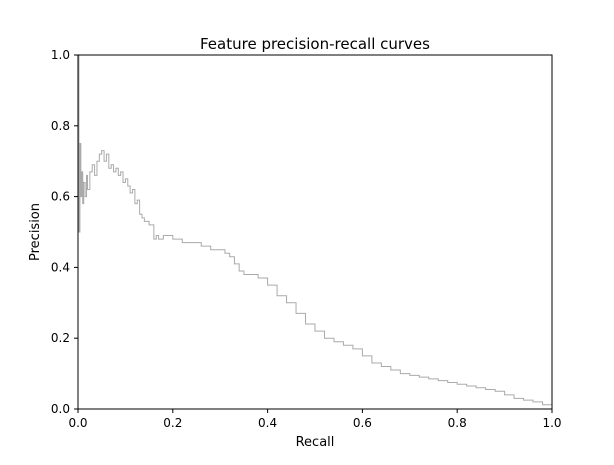  What do you see at coordinates (60, 197) in the screenshot?
I see `y-tick-label: 0.6` at bounding box center [60, 197].